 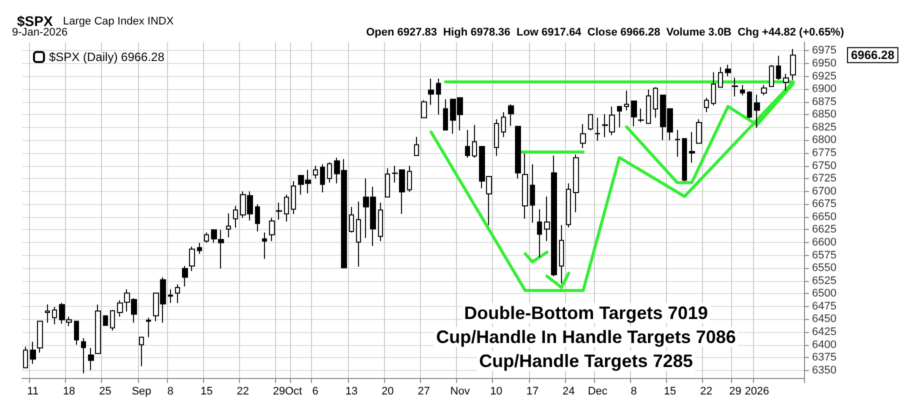 What do you see at coordinates (824, 191) in the screenshot?
I see `y-tick-label: 6700` at bounding box center [824, 191].